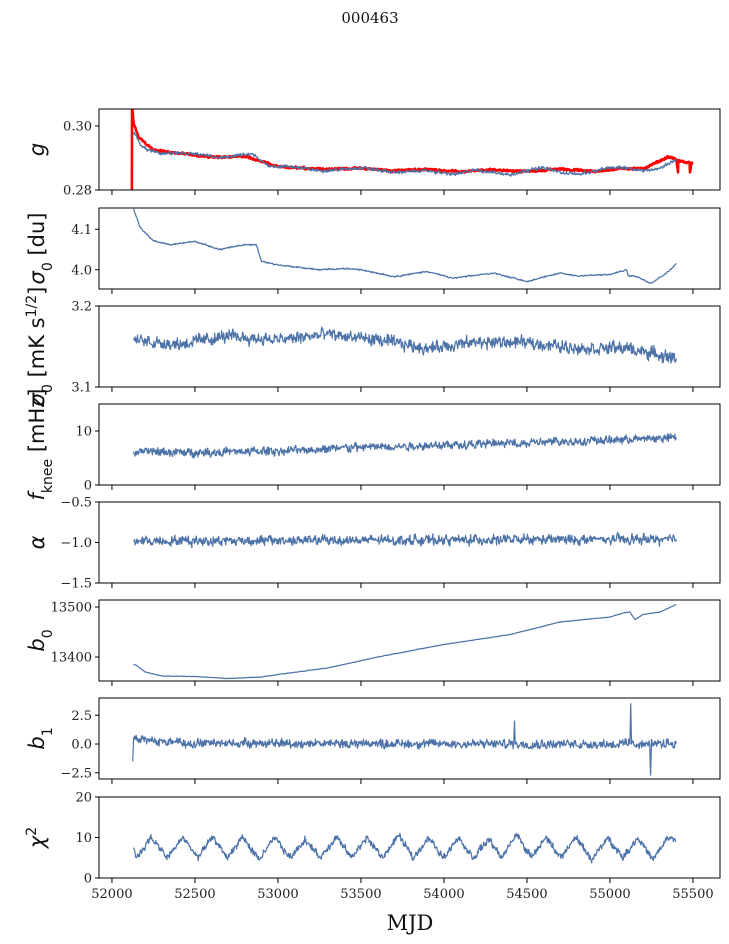 This screenshot has height=944, width=729. Describe the element at coordinates (609, 894) in the screenshot. I see `x-tick-label: 55000` at that location.